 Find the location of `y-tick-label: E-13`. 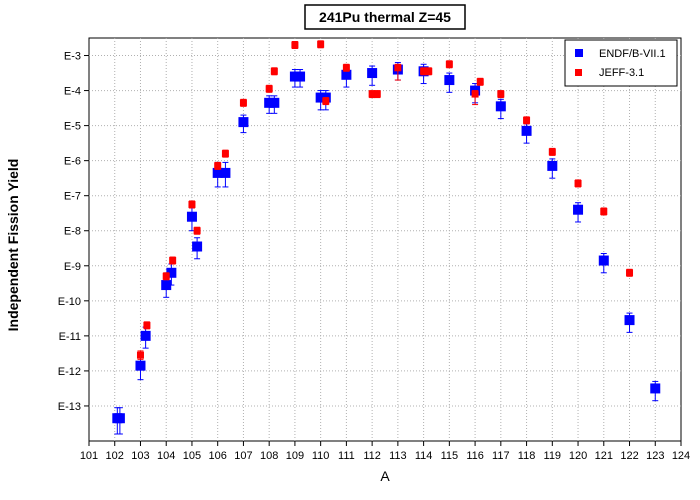

y-tick-label: E-13 is located at coordinates (69, 407).